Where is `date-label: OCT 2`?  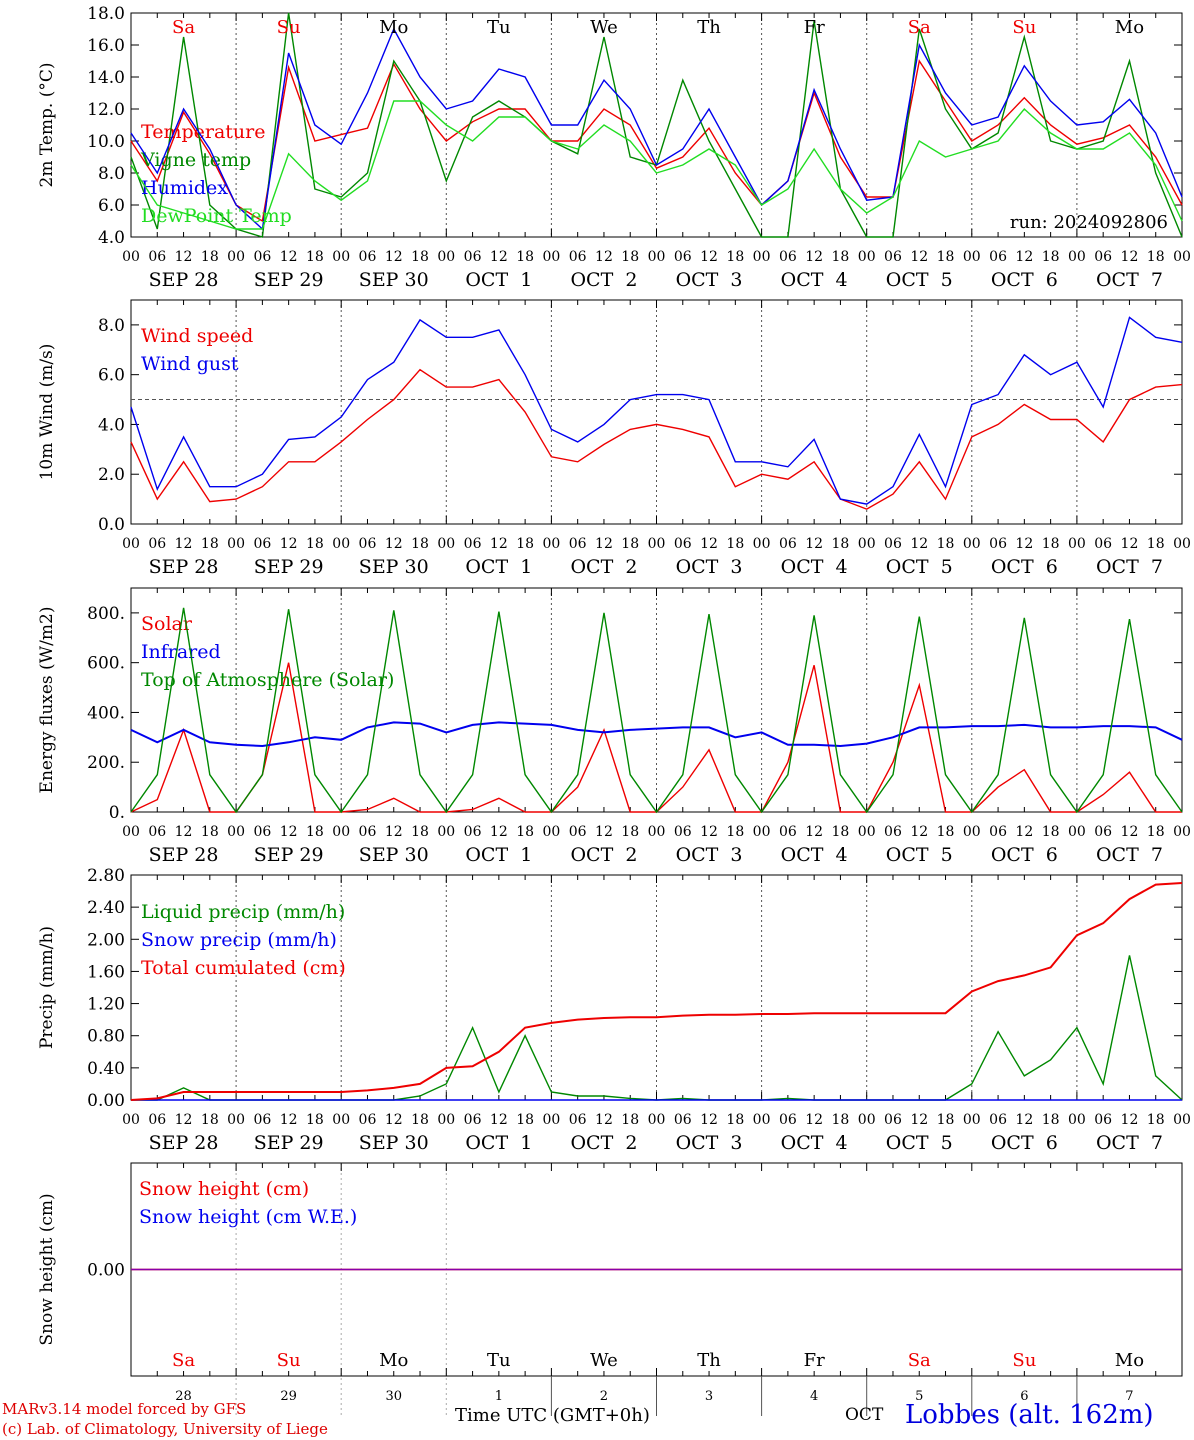 date-label: OCT 2 is located at coordinates (603, 567).